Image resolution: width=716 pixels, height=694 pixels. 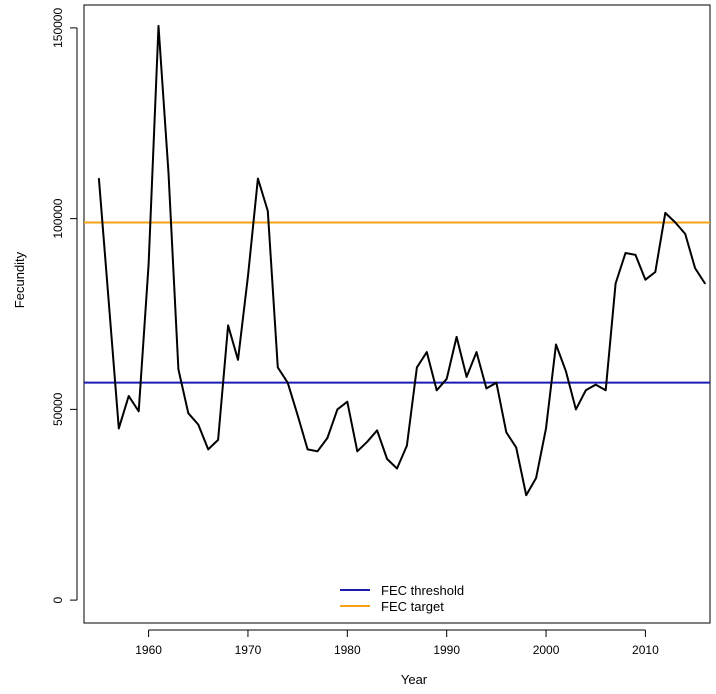 What do you see at coordinates (414, 679) in the screenshot?
I see `x-axis-title: Year` at bounding box center [414, 679].